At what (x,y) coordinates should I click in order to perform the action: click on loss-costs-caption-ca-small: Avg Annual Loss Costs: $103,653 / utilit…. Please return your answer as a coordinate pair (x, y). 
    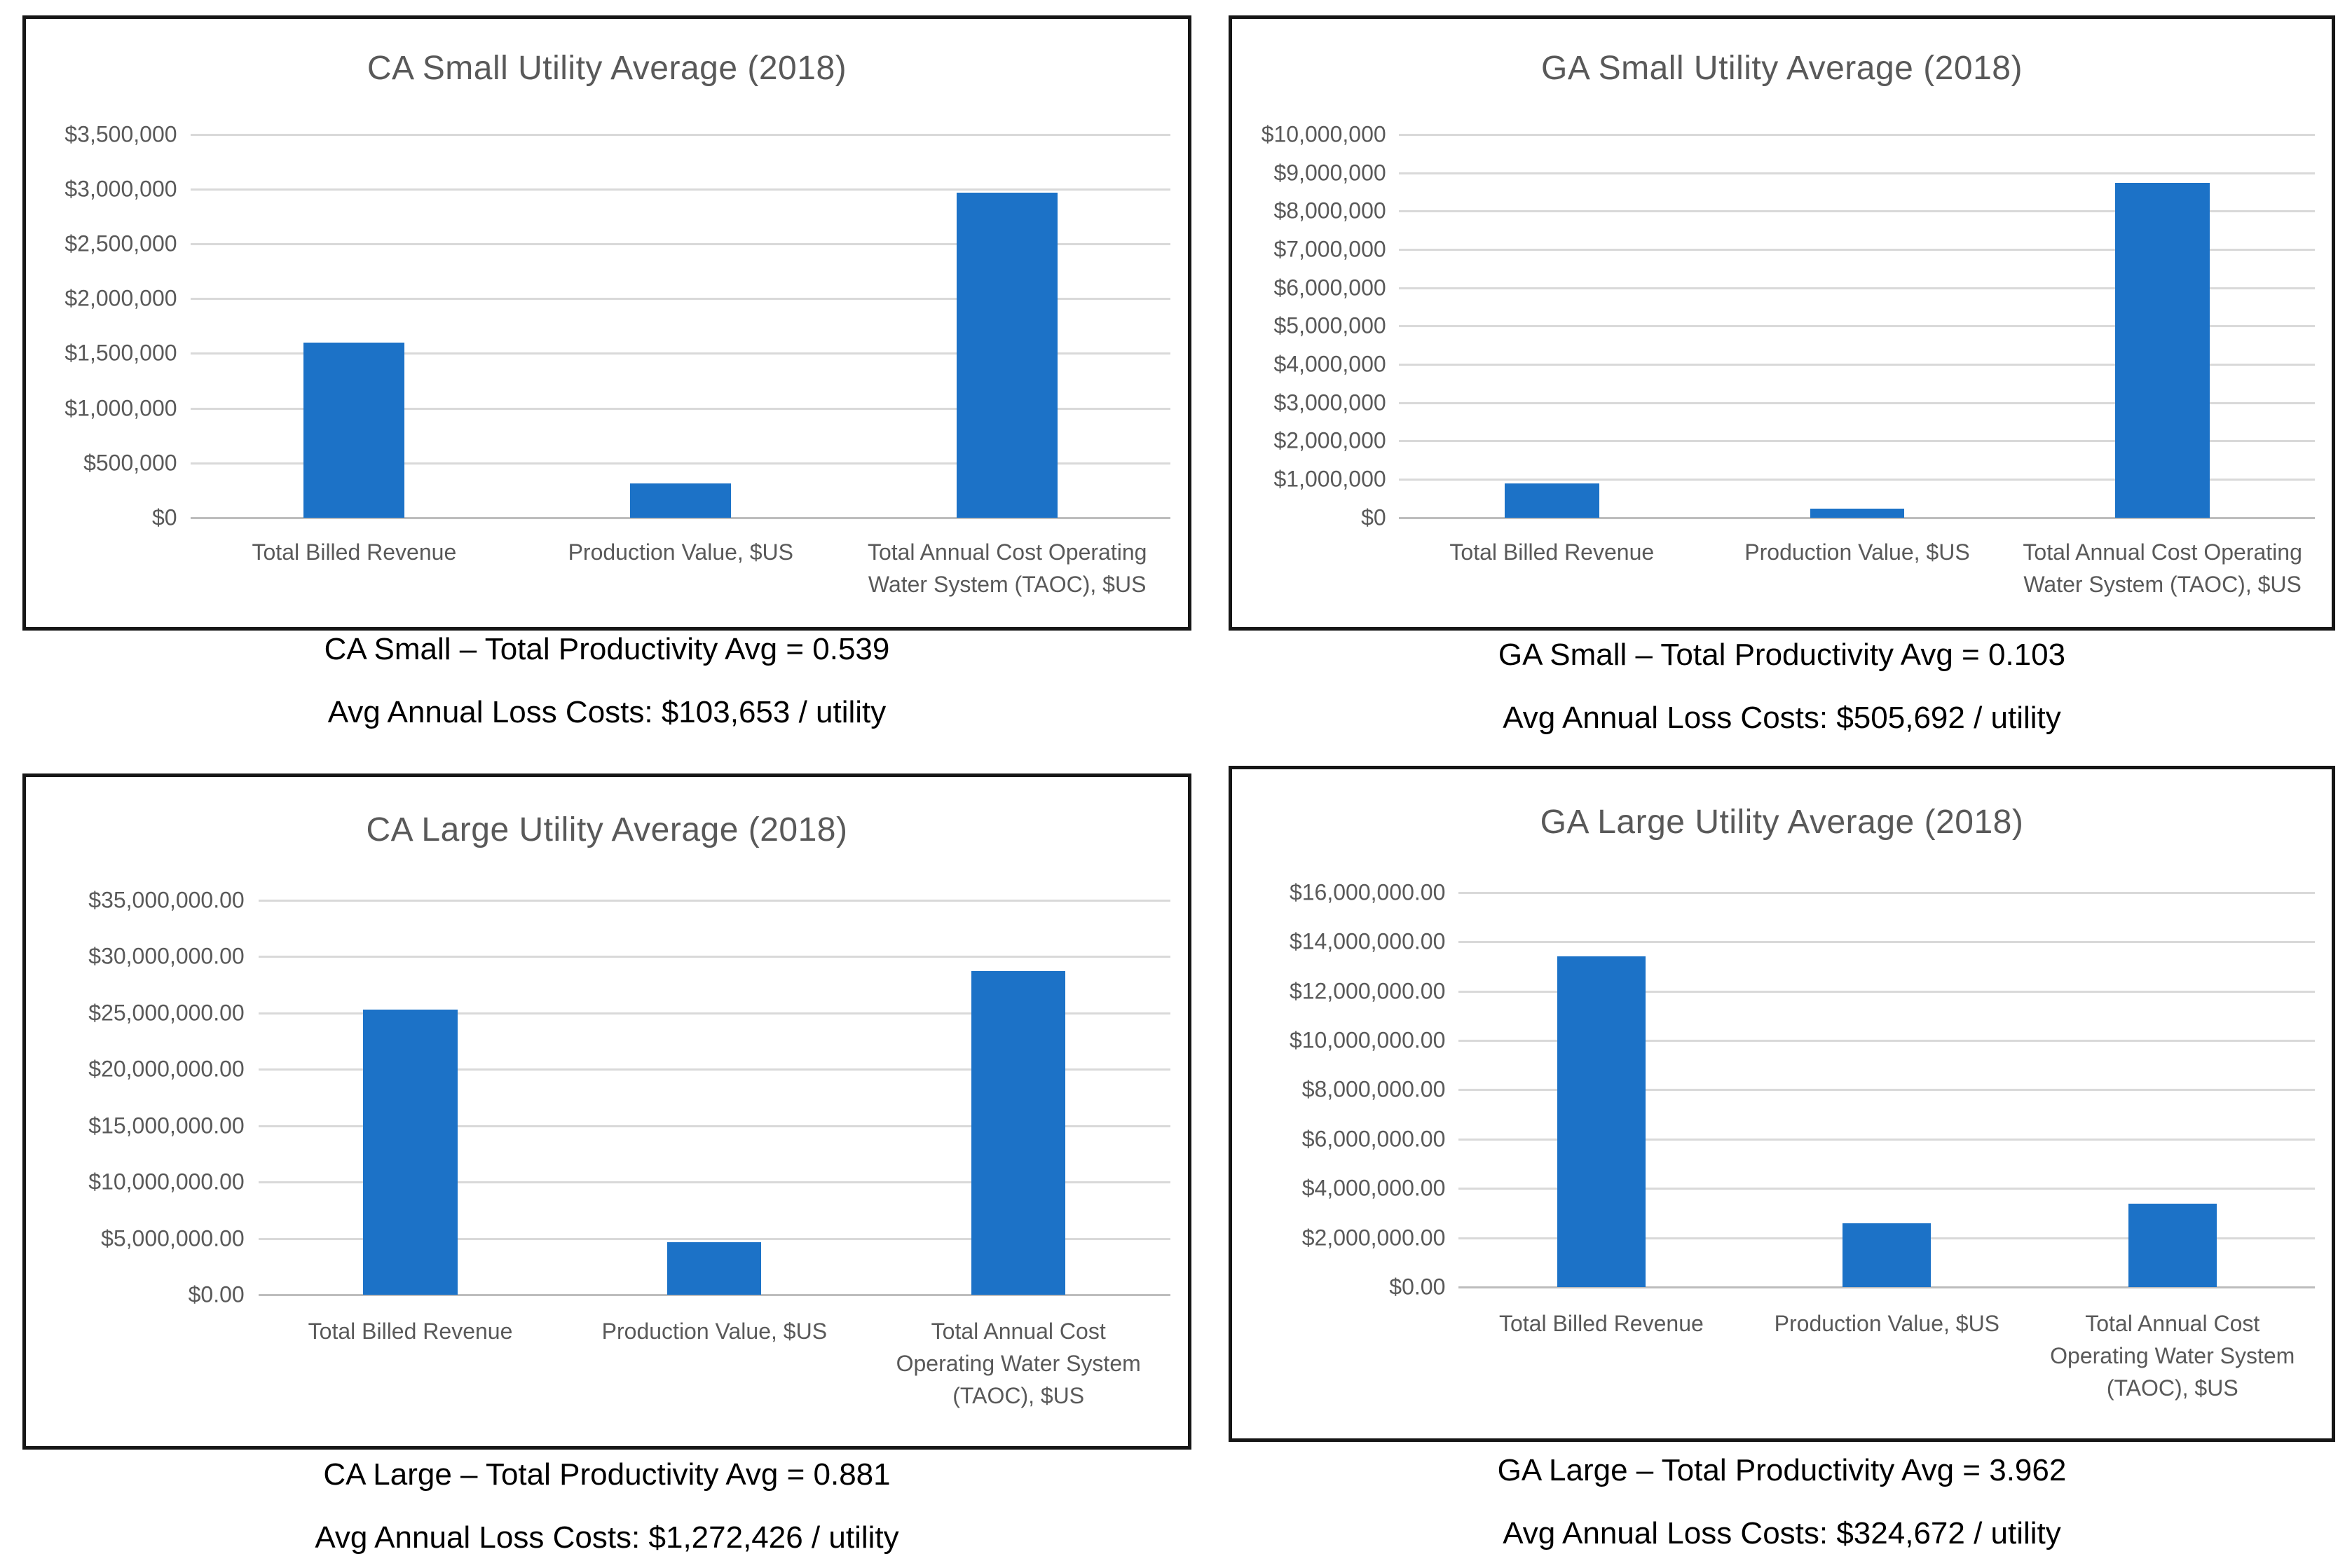
    Looking at the image, I should click on (607, 712).